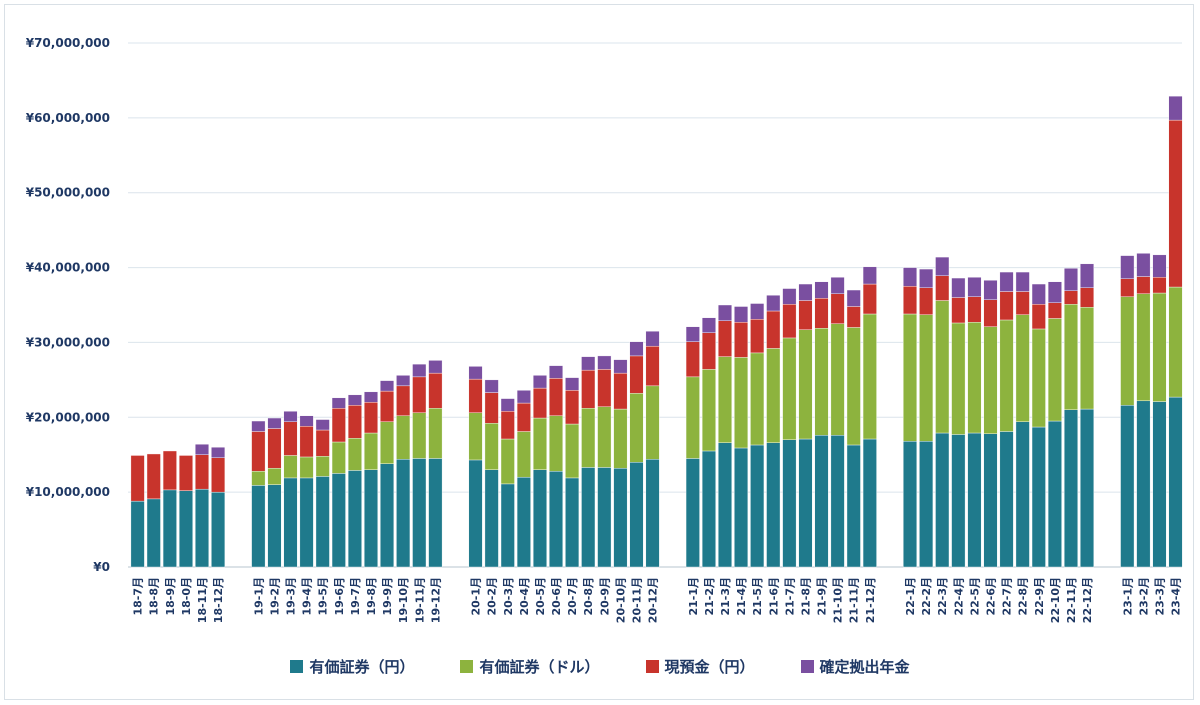 The height and width of the screenshot is (705, 1200). I want to click on x-tick-label: 18-11月, so click(202, 600).